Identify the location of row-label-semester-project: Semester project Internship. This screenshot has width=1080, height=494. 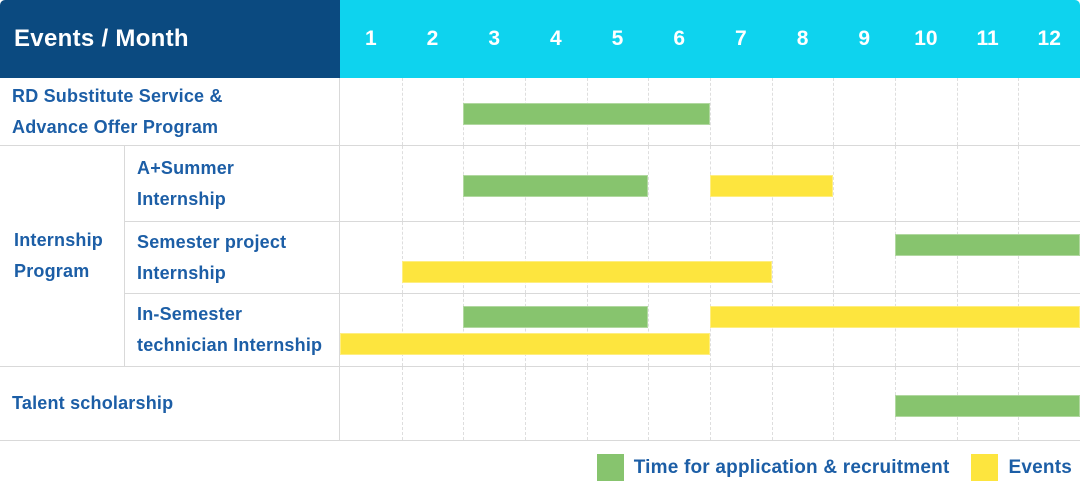
(232, 257).